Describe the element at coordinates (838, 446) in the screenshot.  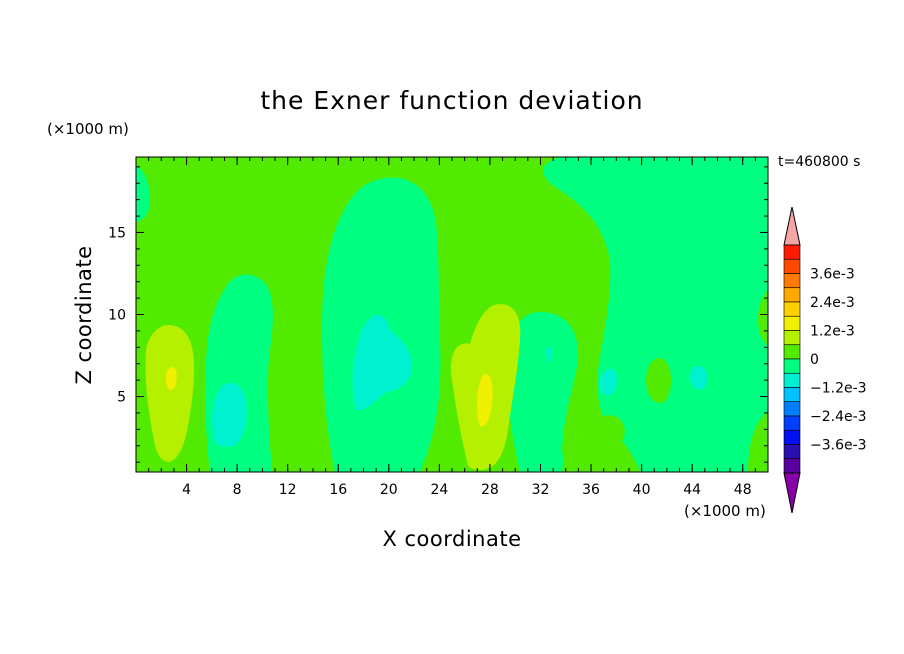
I see `colorbar-label: −3.6e-3` at that location.